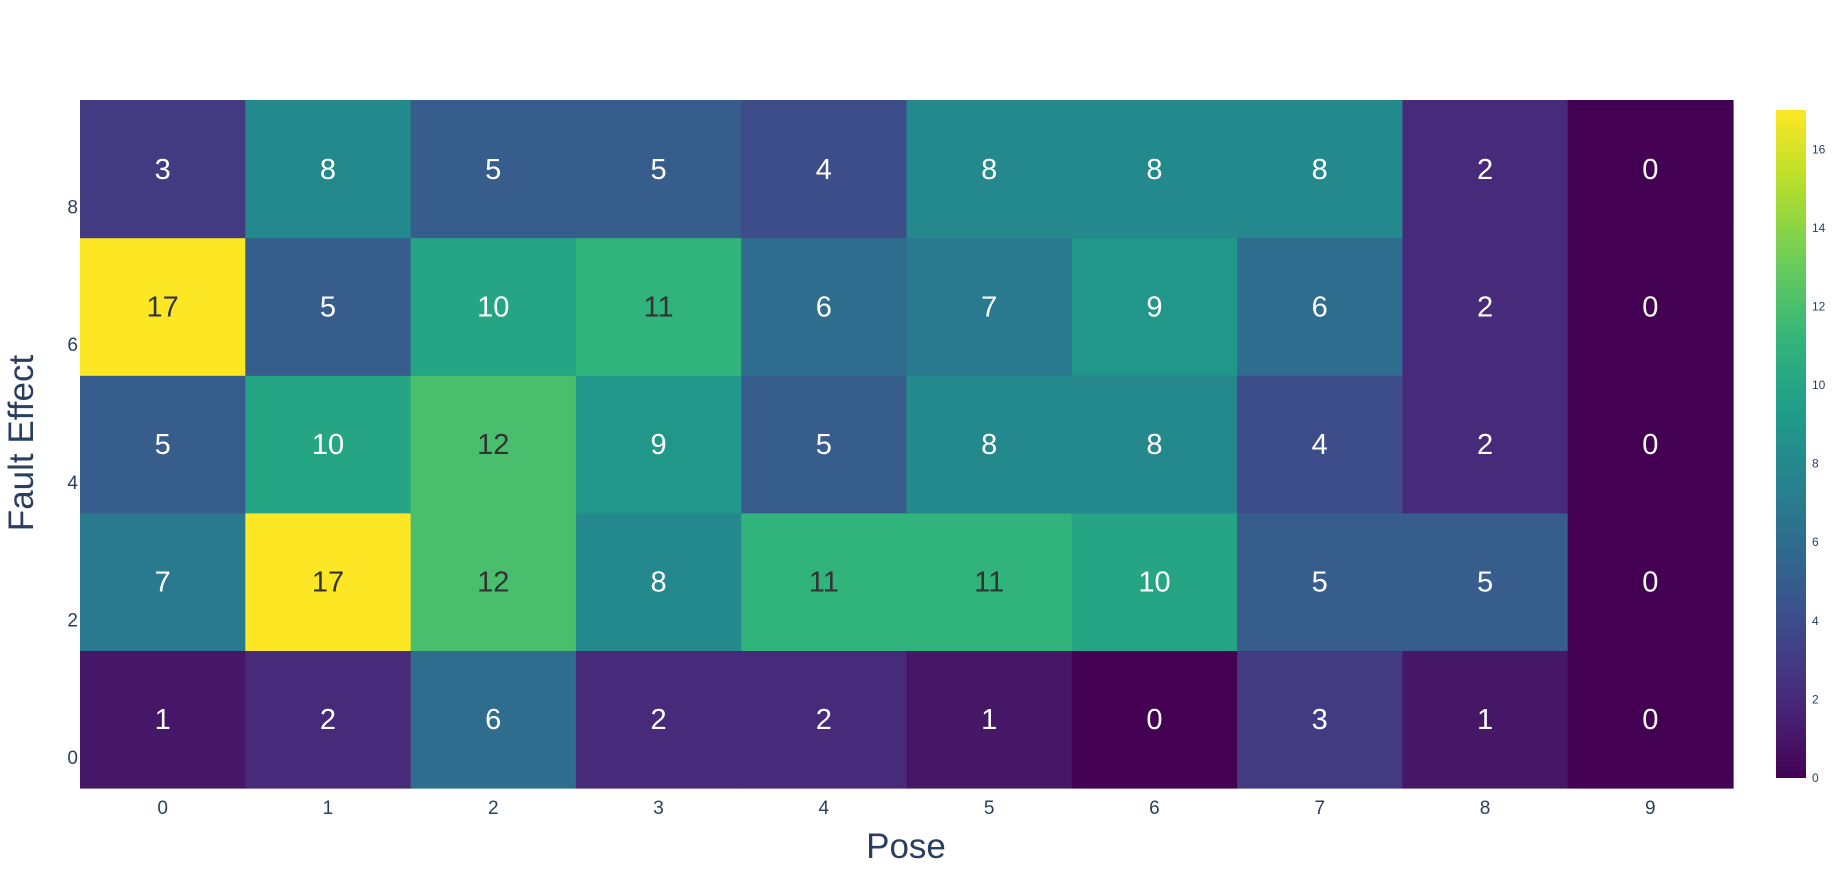 The height and width of the screenshot is (871, 1832). I want to click on heatmap-cell-r4-c6, so click(1154, 169).